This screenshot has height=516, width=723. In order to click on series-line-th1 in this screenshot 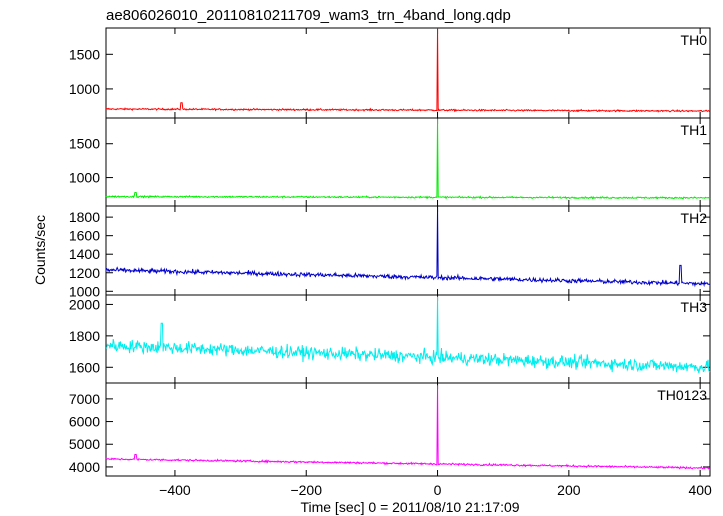, I will do `click(408, 159)`.